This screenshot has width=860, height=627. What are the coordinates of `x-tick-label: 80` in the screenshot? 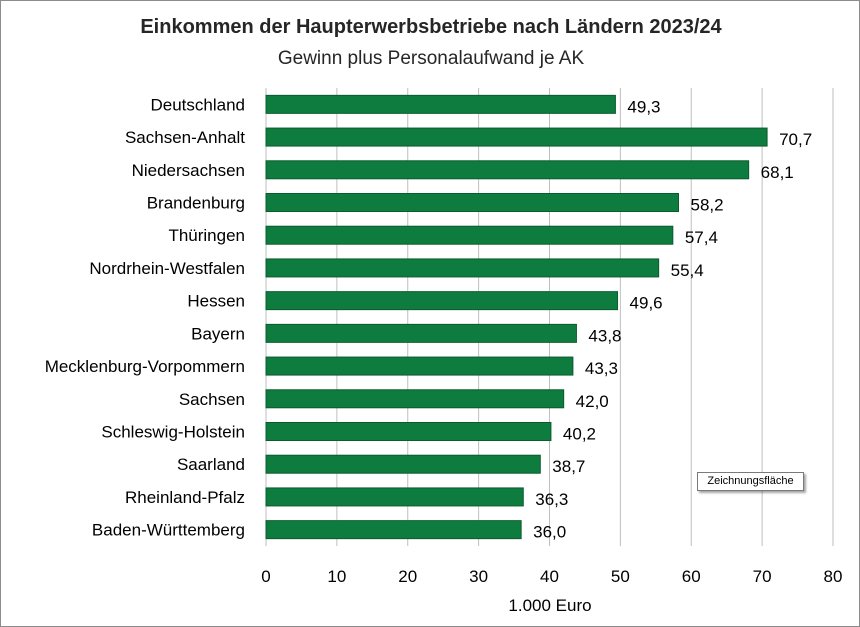 It's located at (833, 576).